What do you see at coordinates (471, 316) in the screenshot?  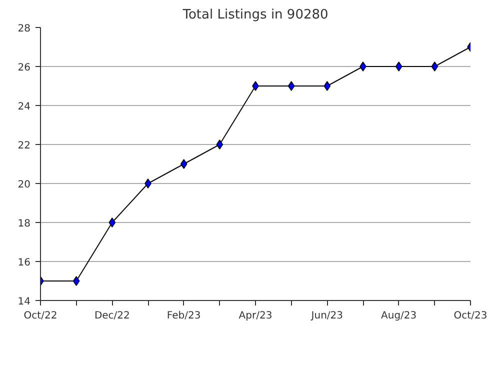 I see `x-tick-label: Oct/23` at bounding box center [471, 316].